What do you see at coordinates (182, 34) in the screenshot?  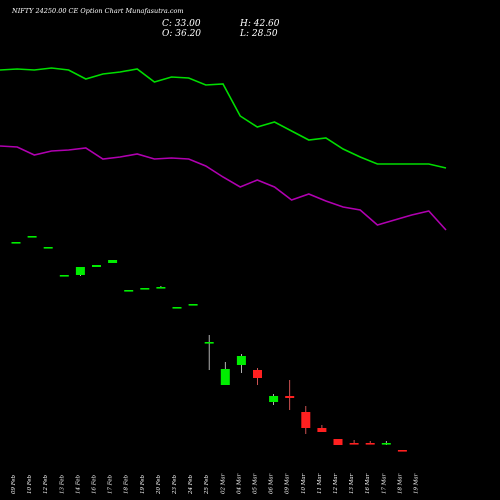 I see `open-value: O: 36.20` at bounding box center [182, 34].